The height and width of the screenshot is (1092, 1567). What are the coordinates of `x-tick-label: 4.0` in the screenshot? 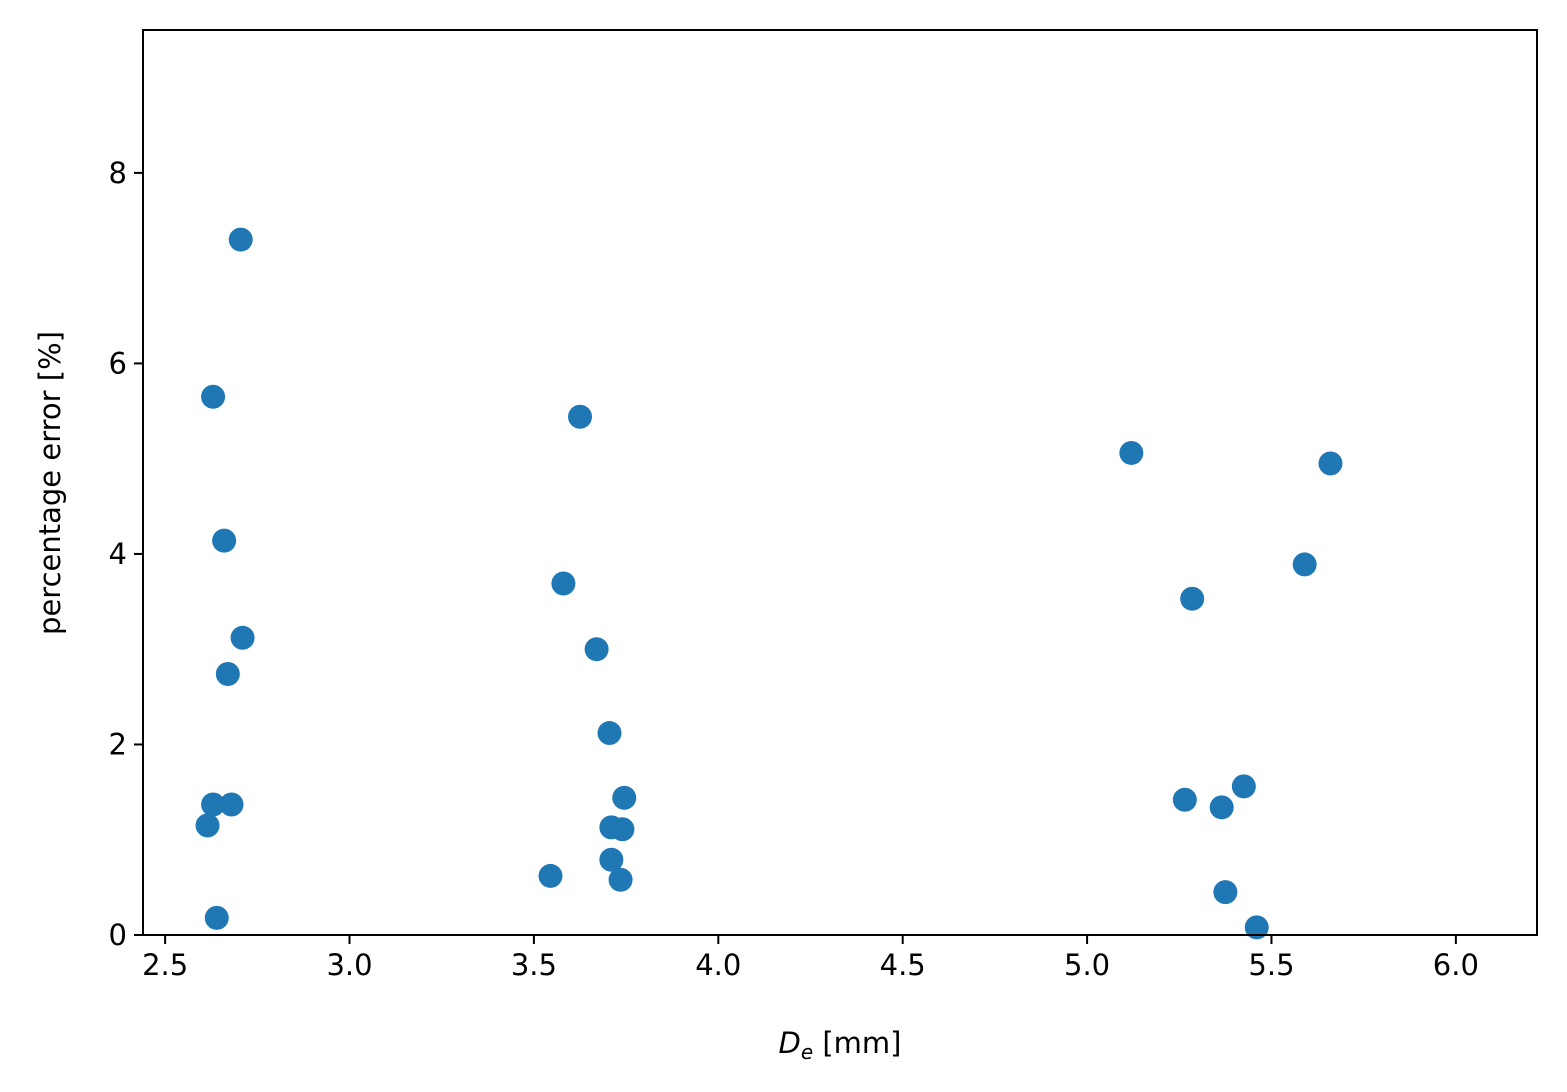 It's located at (718, 965).